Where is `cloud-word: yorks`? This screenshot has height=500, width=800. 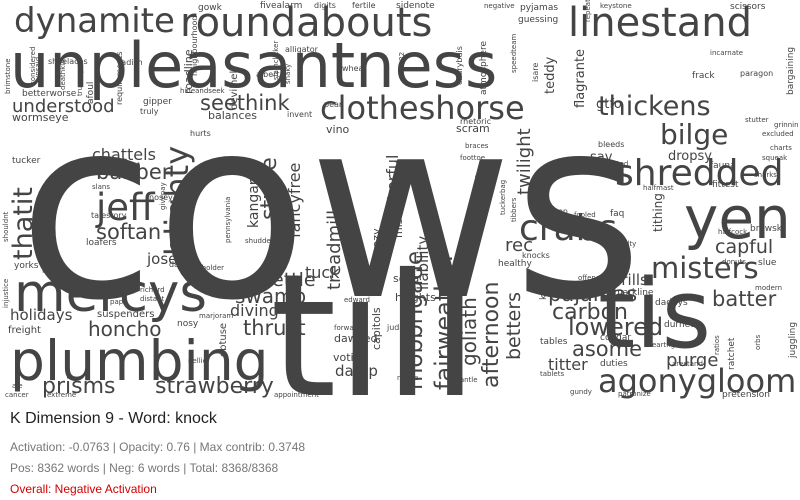
cloud-word: yorks is located at coordinates (26, 266).